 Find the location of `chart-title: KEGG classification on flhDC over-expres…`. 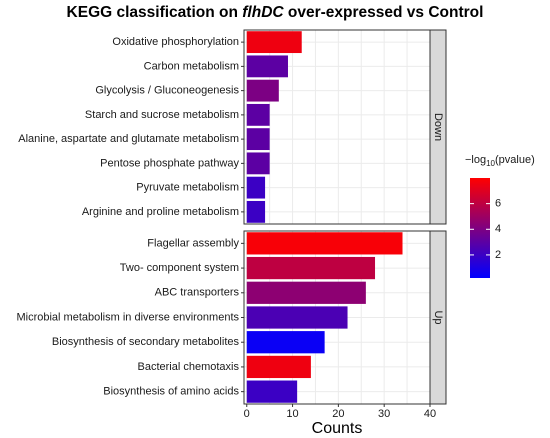

chart-title: KEGG classification on flhDC over-expres… is located at coordinates (275, 12).